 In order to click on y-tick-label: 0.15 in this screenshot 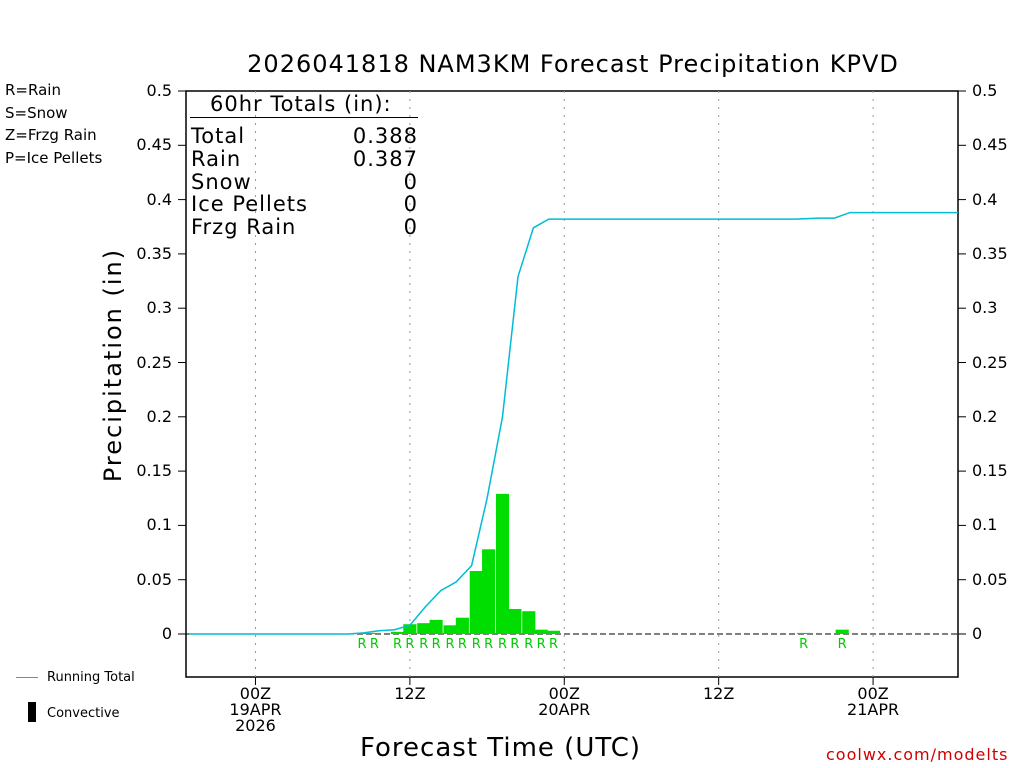, I will do `click(154, 471)`.